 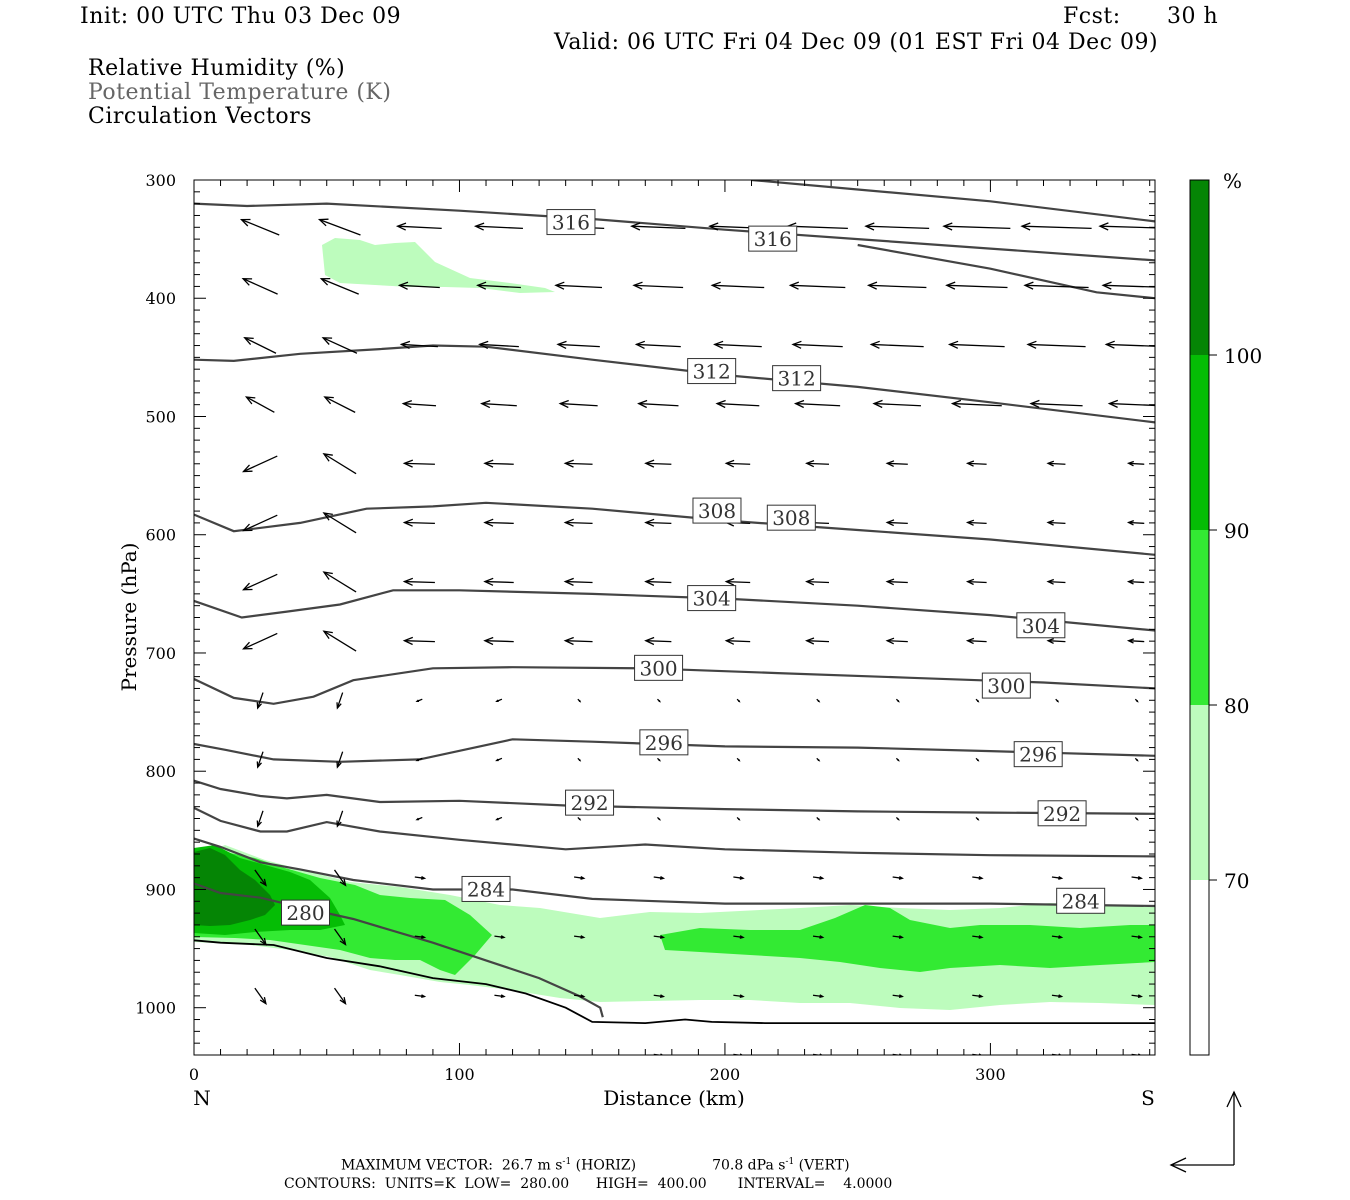 What do you see at coordinates (1236, 706) in the screenshot?
I see `colorbar-label-80: 80` at bounding box center [1236, 706].